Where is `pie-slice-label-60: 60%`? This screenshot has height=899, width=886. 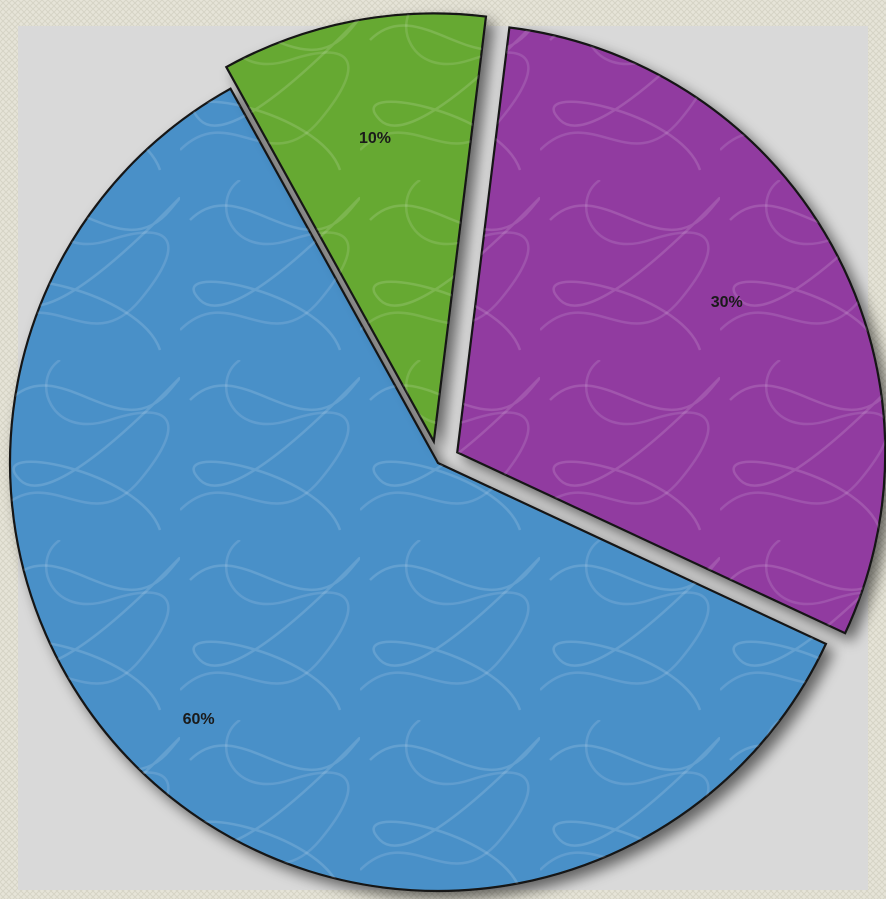 pie-slice-label-60: 60% is located at coordinates (199, 719).